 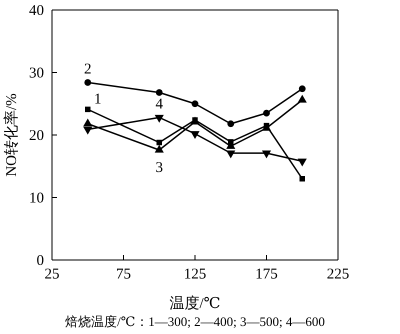 I want to click on x-tick-label: 75, so click(x=123, y=274).